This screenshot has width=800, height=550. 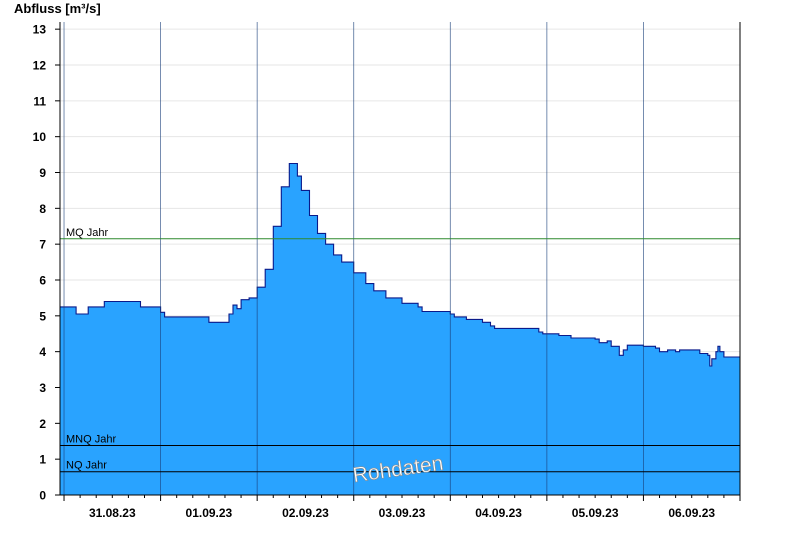 I want to click on x-tick-label: 01.09.23, so click(x=209, y=513).